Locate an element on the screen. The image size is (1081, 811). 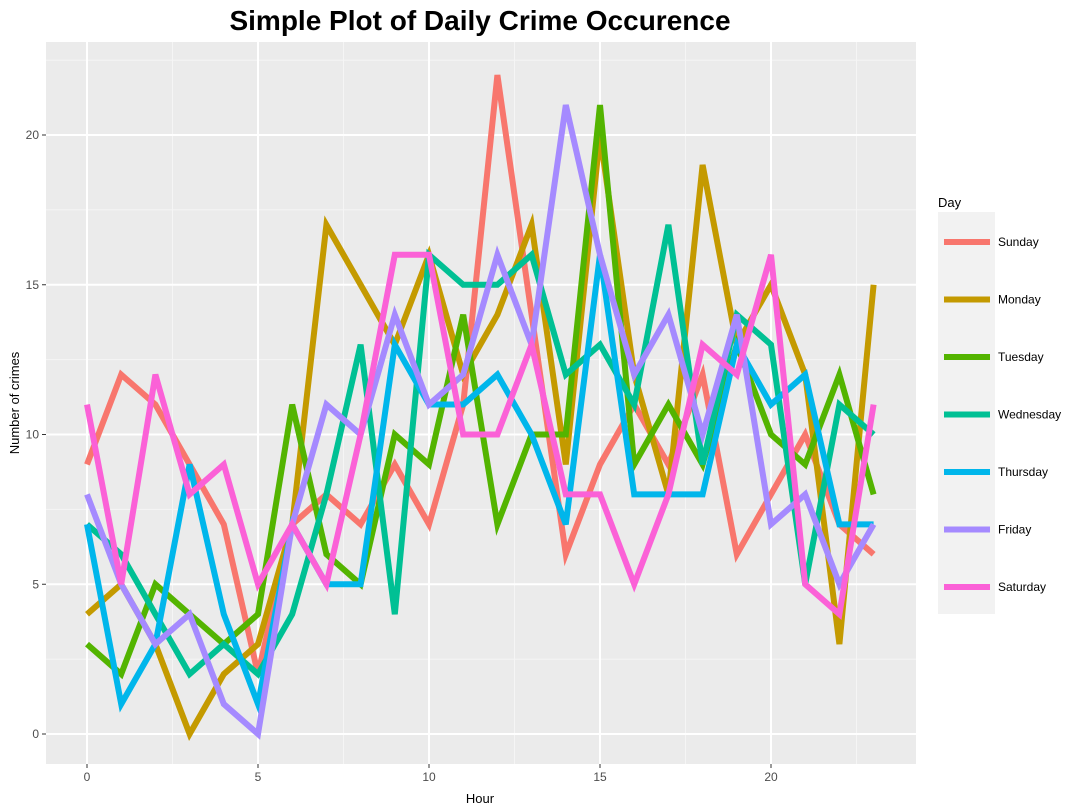
x-tick-label: 20 is located at coordinates (771, 777).